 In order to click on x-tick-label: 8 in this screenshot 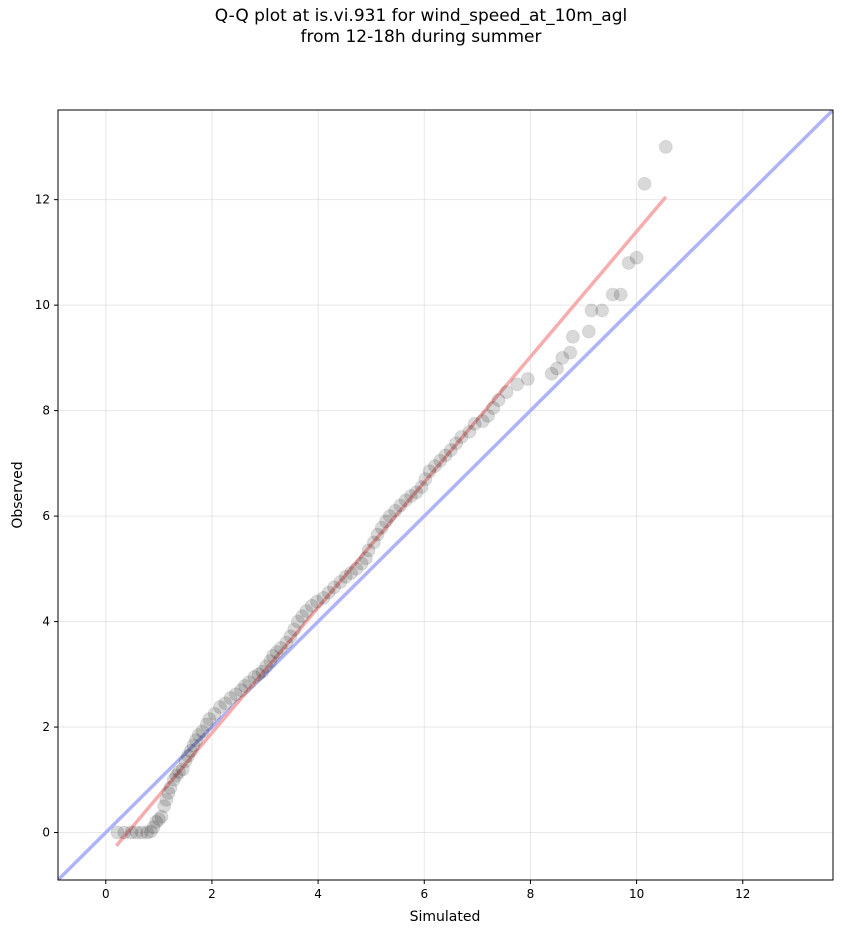, I will do `click(531, 894)`.